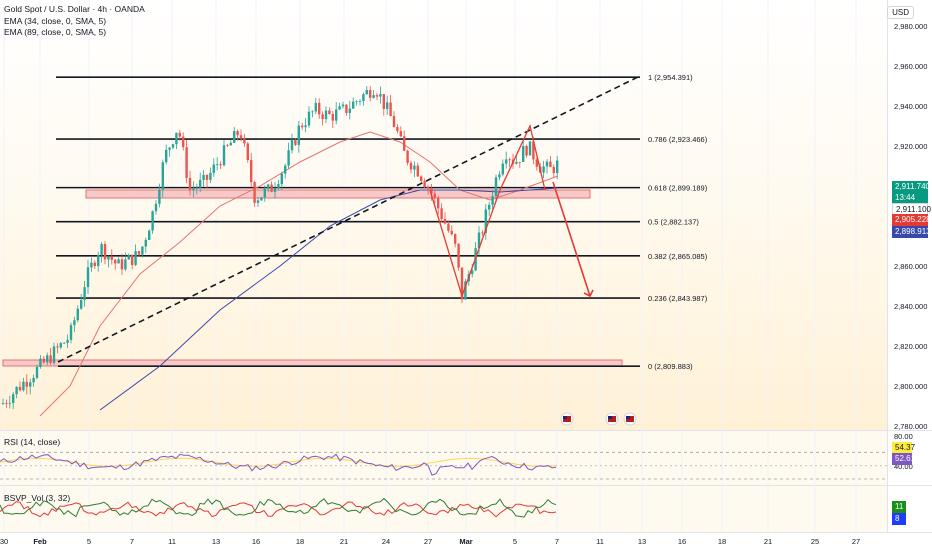  I want to click on y-tick-label: 2,780.000, so click(910, 426).